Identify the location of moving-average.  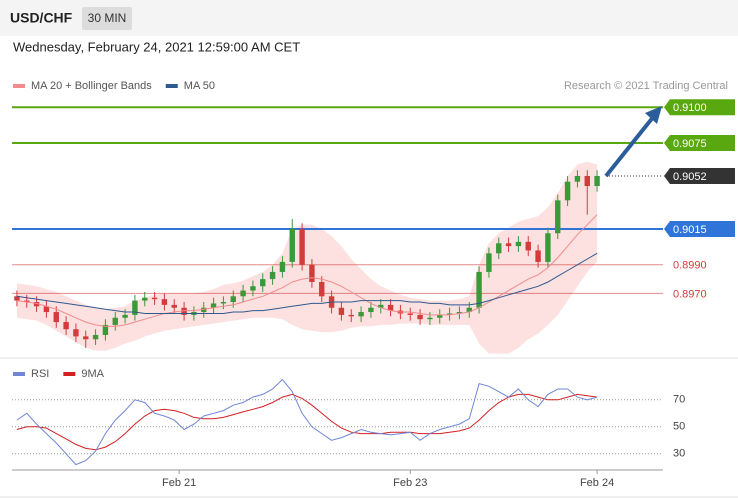
(307, 283).